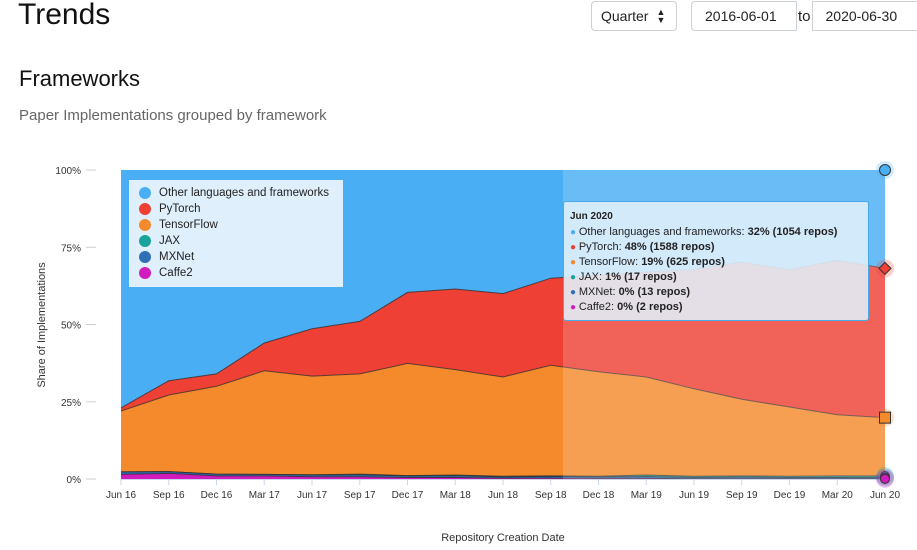 The height and width of the screenshot is (550, 917). I want to click on tooltip-row: ● TensorFlow: 19% (625 repos), so click(716, 262).